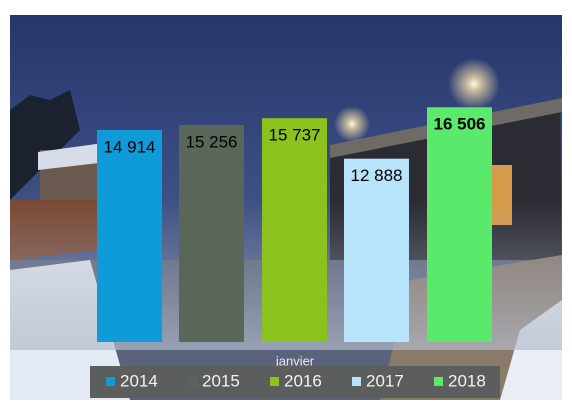 The image size is (572, 405). What do you see at coordinates (130, 146) in the screenshot?
I see `value-label: 14 914` at bounding box center [130, 146].